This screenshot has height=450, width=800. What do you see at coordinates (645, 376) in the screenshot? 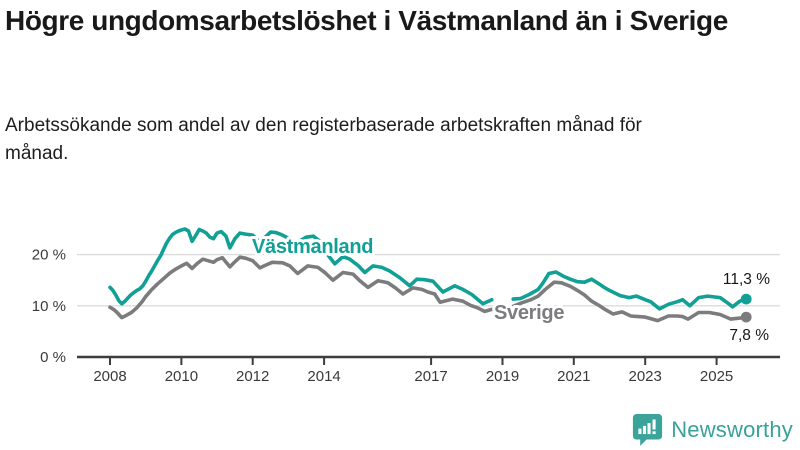
I see `x-tick-label: 2023` at bounding box center [645, 376].